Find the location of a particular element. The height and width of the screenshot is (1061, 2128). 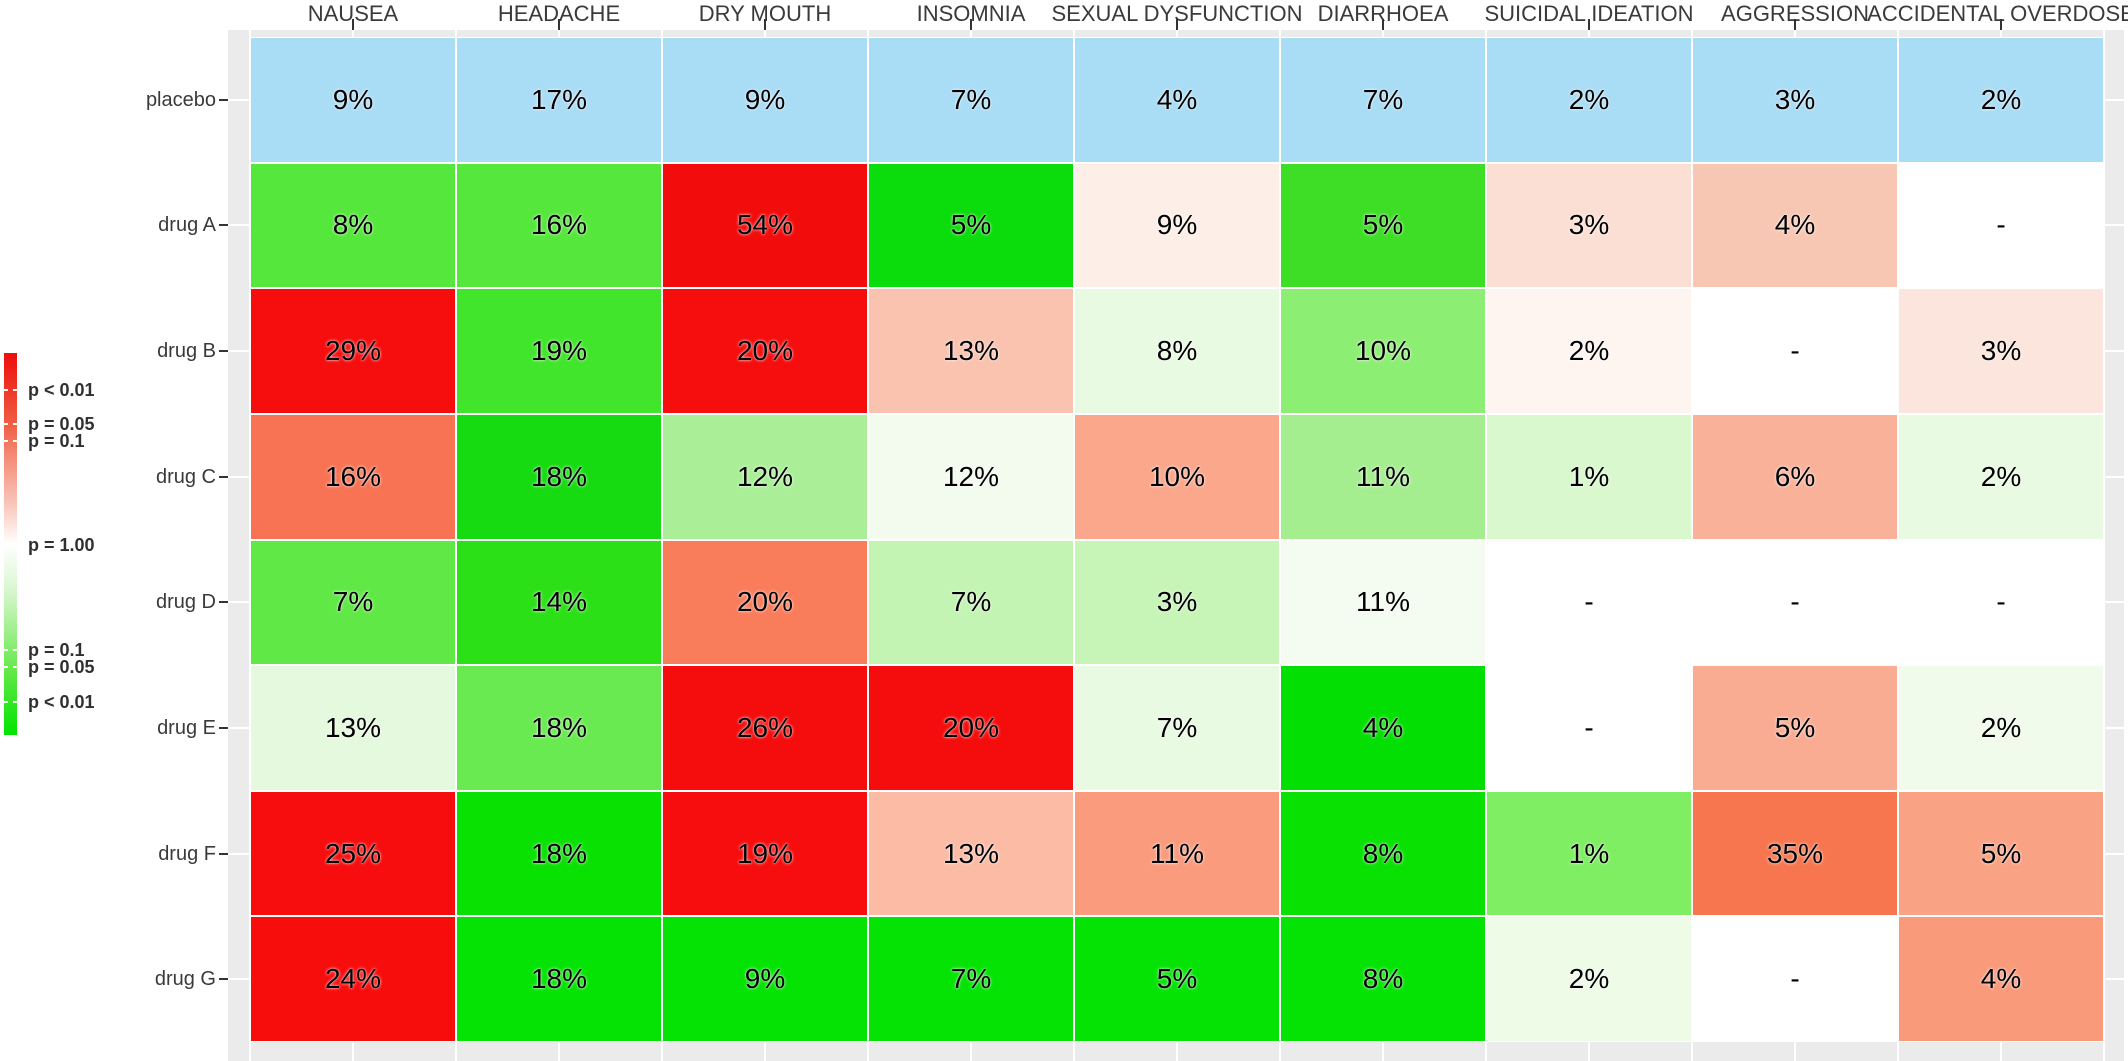

heatmap-cell: 35% is located at coordinates (1795, 853).